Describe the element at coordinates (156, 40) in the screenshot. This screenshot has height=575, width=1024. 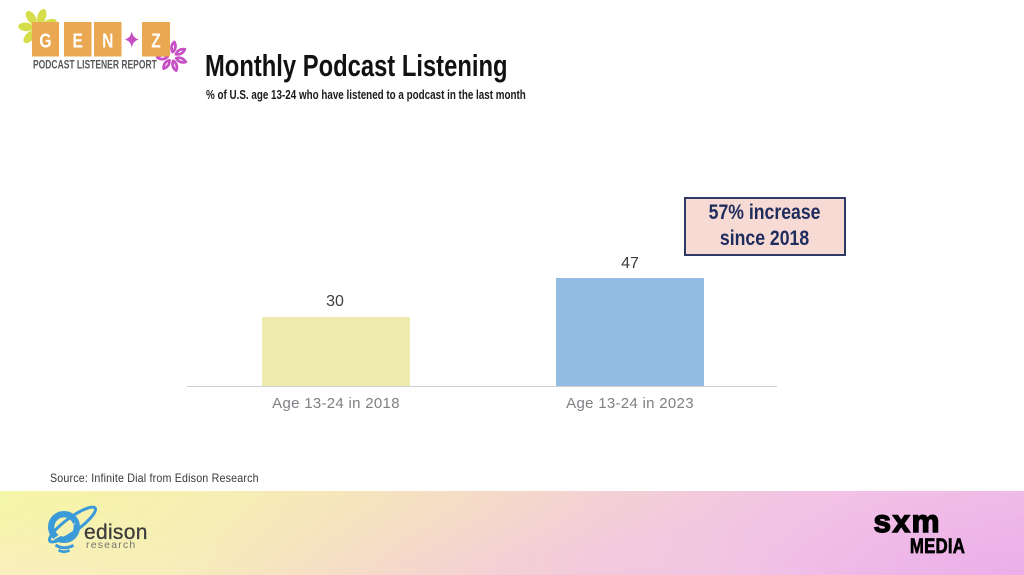
I see `svg-text: Z` at that location.